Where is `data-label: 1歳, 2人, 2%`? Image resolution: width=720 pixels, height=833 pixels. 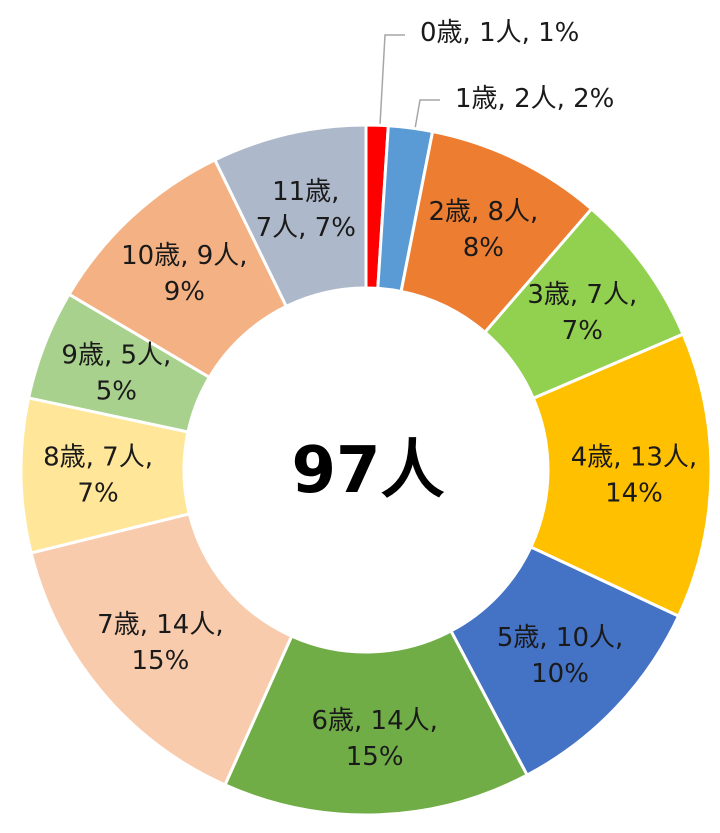 data-label: 1歳, 2人, 2% is located at coordinates (534, 99).